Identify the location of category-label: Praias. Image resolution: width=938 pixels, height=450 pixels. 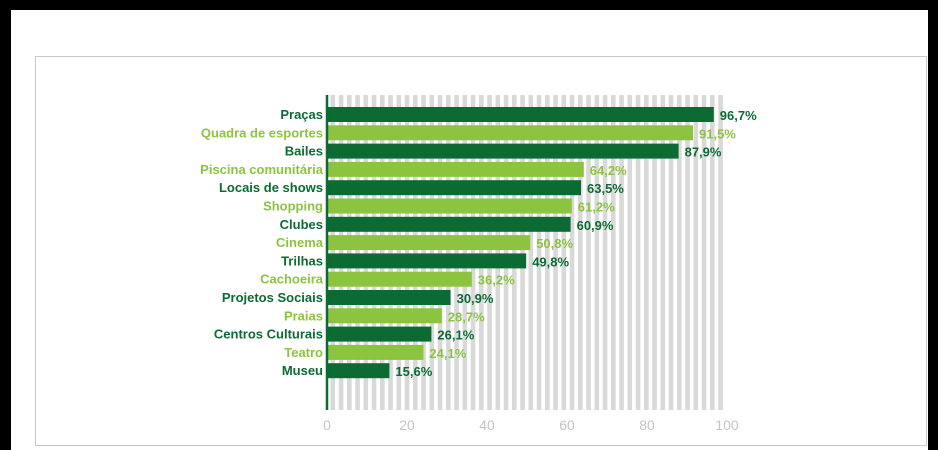
(303, 315).